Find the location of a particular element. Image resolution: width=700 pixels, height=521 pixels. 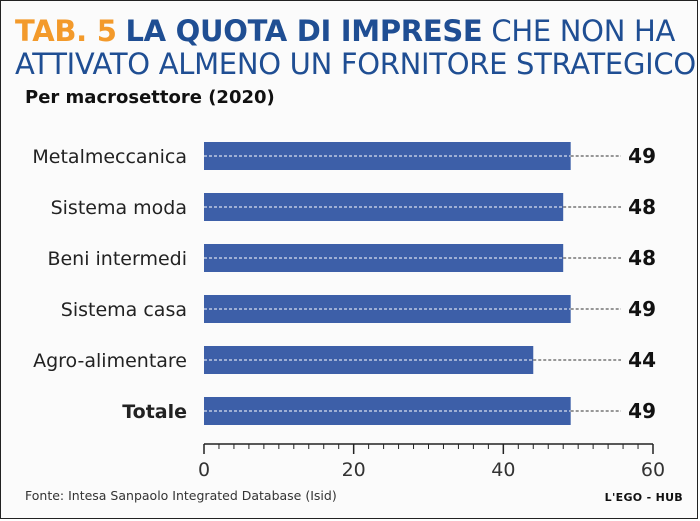

brand-logo: L'EGO - HUB is located at coordinates (643, 497).